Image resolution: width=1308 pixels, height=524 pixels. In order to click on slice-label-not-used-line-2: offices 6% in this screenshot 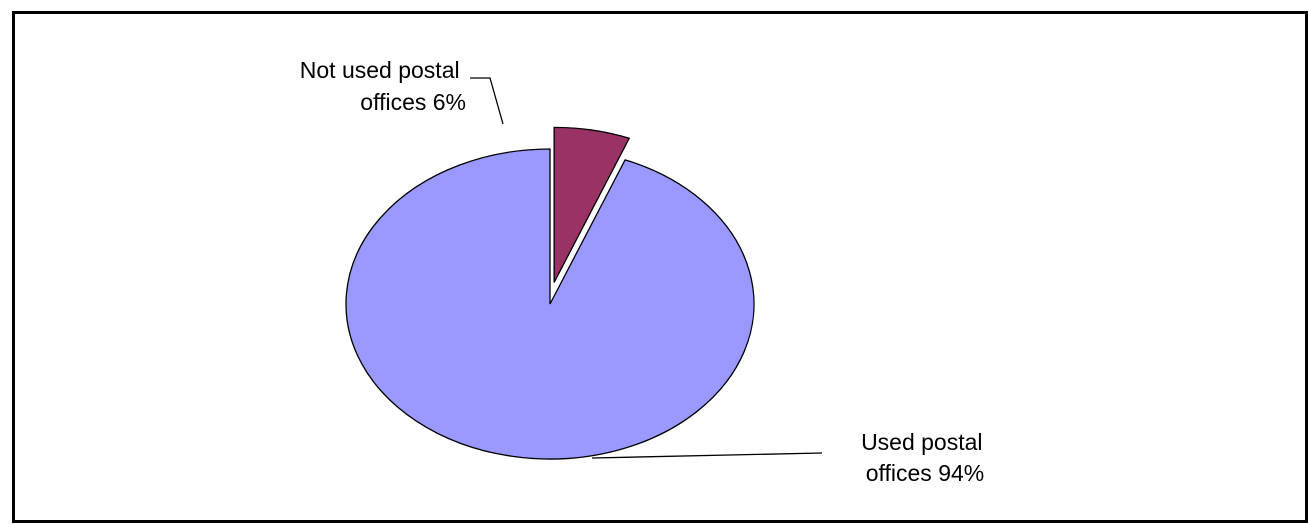, I will do `click(413, 102)`.